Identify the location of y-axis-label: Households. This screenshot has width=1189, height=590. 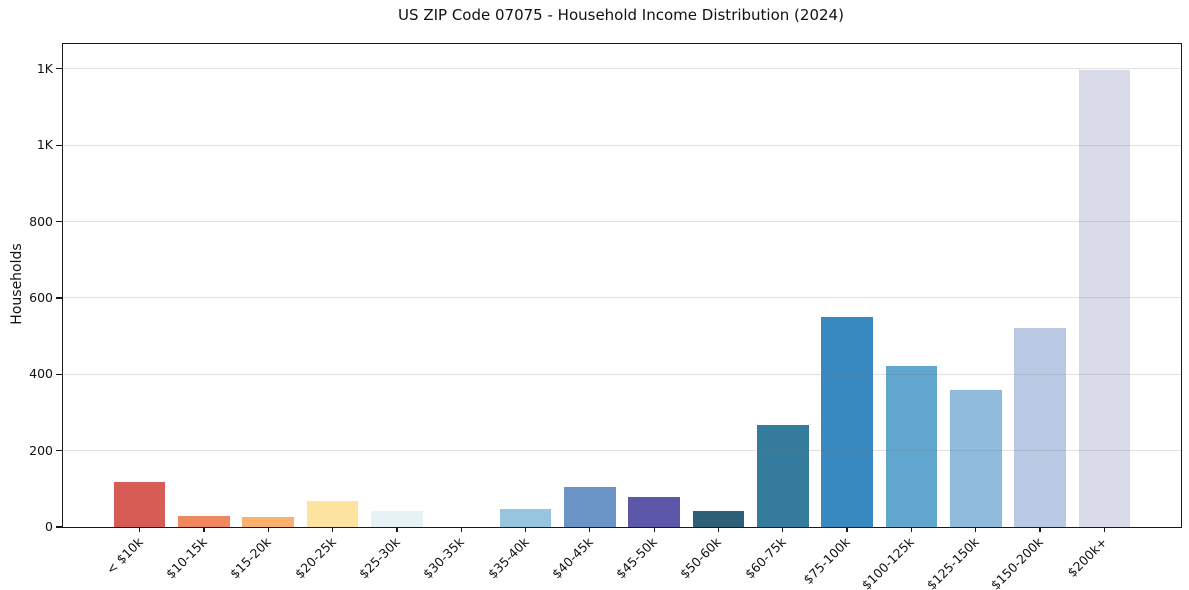
(17, 284).